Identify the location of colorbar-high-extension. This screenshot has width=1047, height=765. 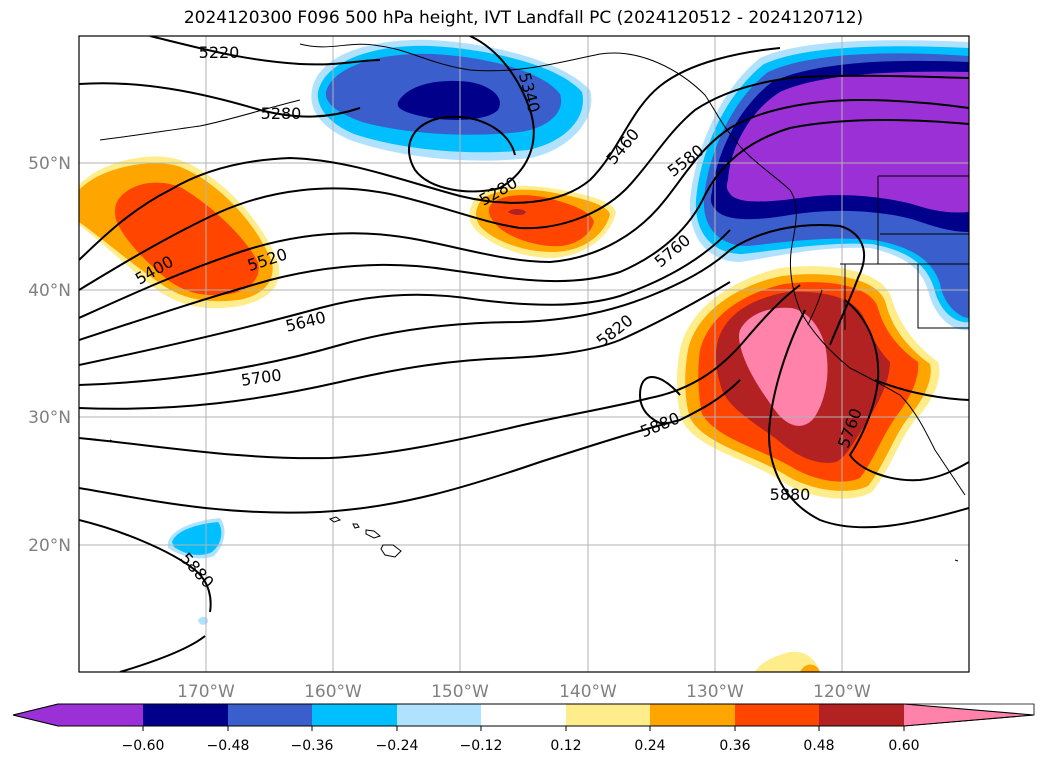
(969, 715).